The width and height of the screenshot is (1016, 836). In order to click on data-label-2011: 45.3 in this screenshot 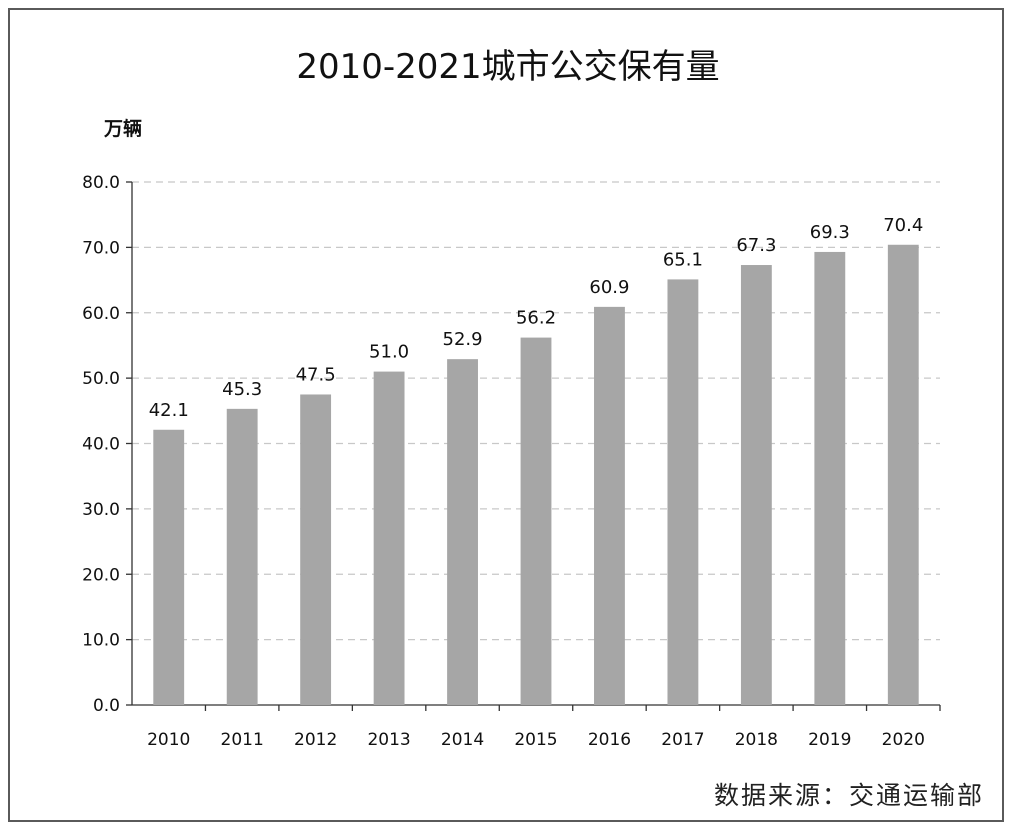, I will do `click(242, 389)`.